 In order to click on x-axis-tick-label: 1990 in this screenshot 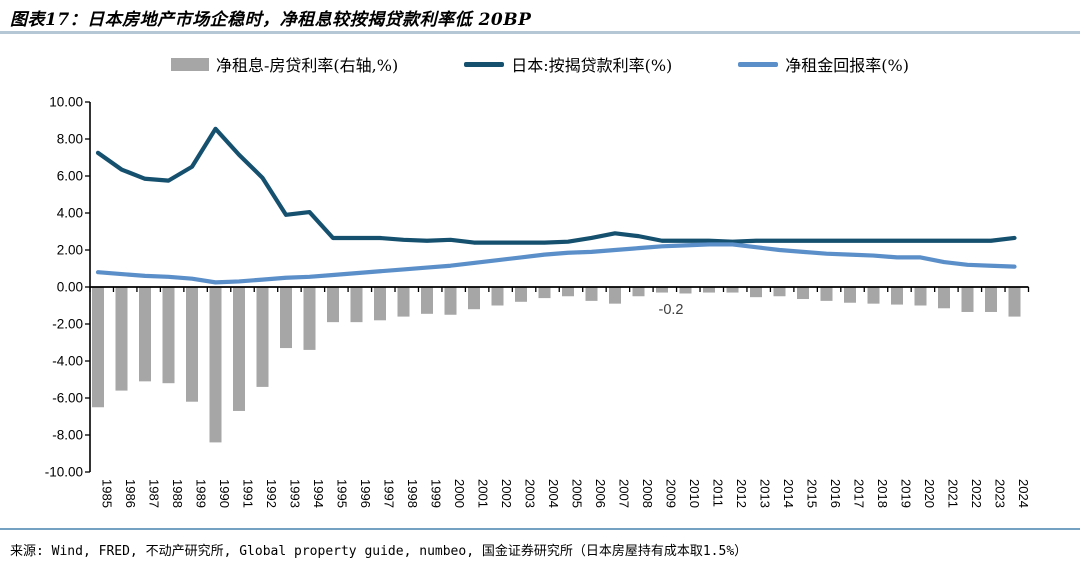, I will do `click(224, 493)`.